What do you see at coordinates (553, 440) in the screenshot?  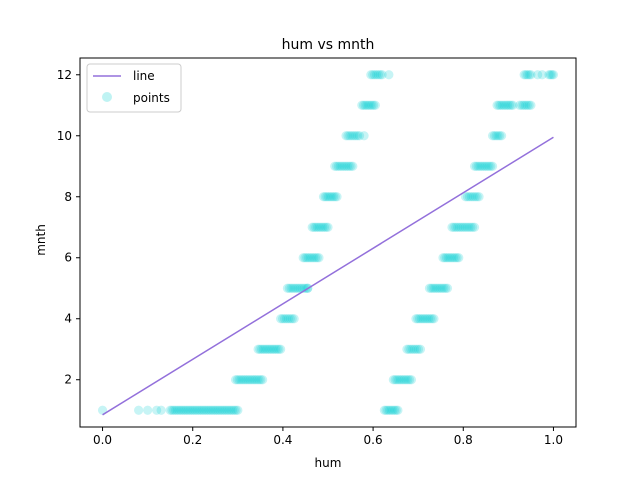 I see `x-tick-label: 1.0` at bounding box center [553, 440].